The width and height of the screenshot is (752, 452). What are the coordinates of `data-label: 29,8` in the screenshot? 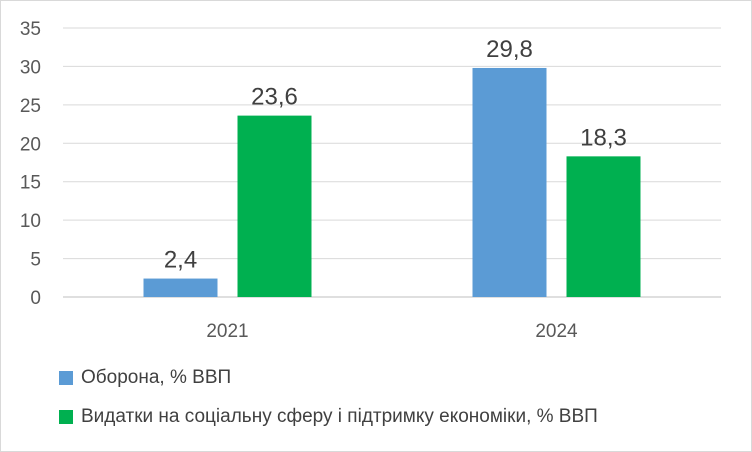 It's located at (509, 49).